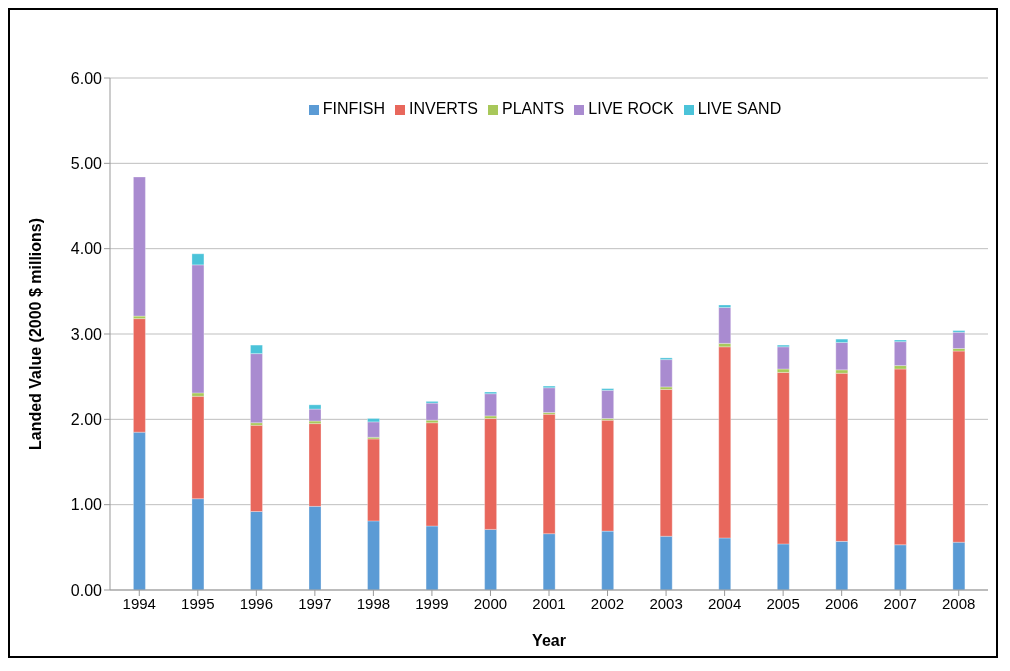 The image size is (1010, 671). Describe the element at coordinates (900, 603) in the screenshot. I see `x-tick-label: 2007` at that location.